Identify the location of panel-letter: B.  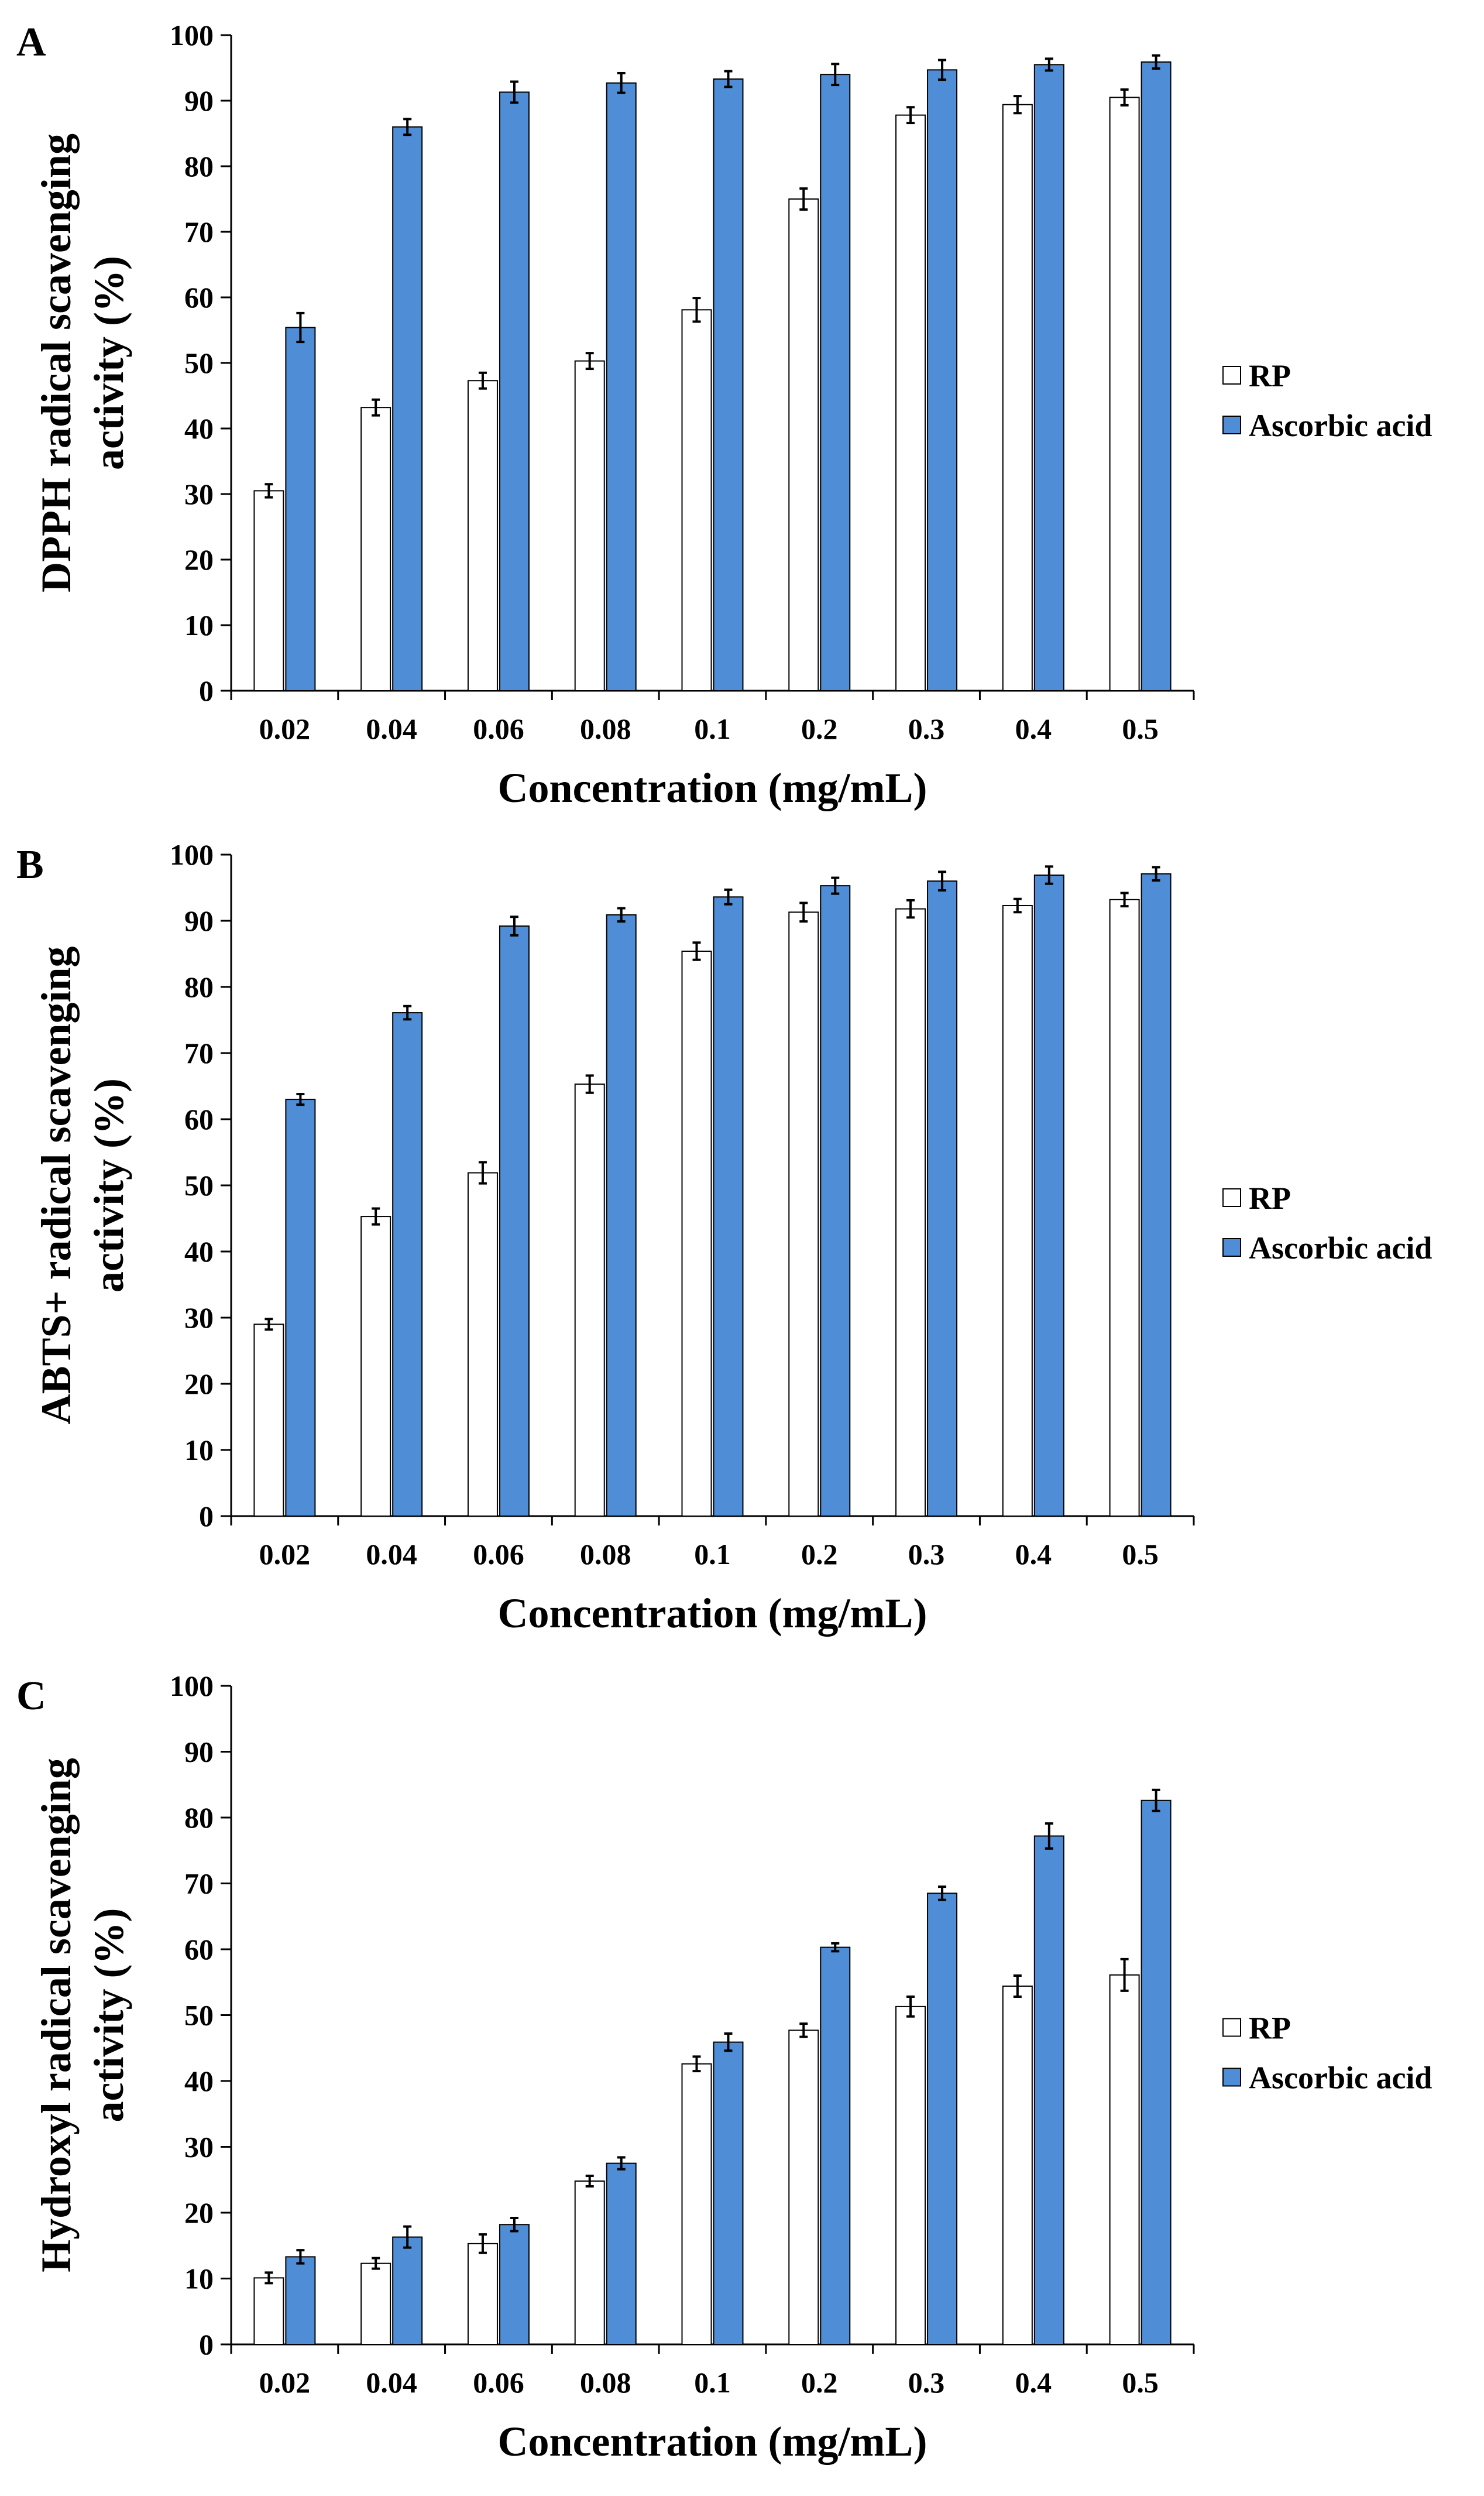
(30, 864).